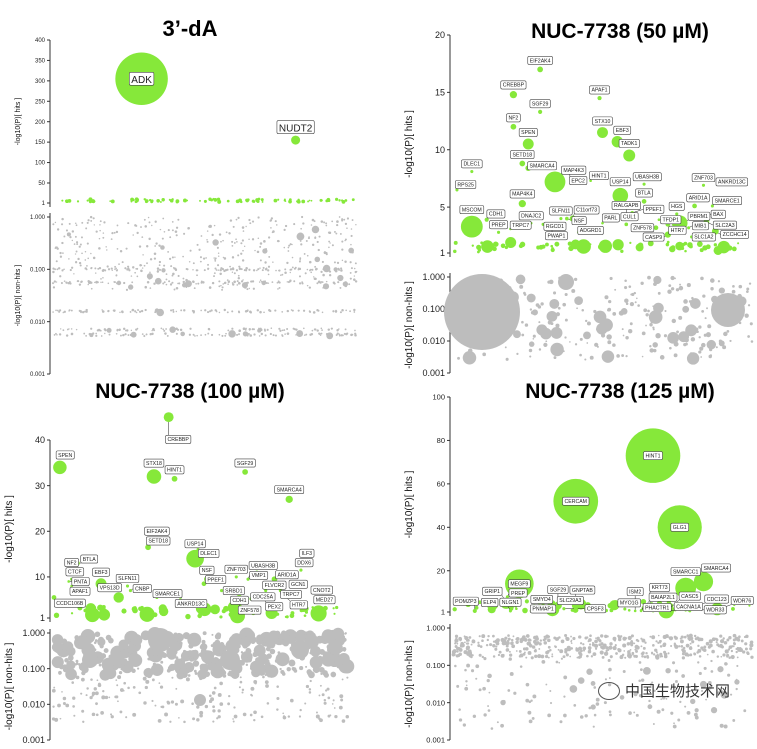 The width and height of the screenshot is (757, 749). What do you see at coordinates (298, 584) in the screenshot?
I see `gene-label: GCN1` at bounding box center [298, 584].